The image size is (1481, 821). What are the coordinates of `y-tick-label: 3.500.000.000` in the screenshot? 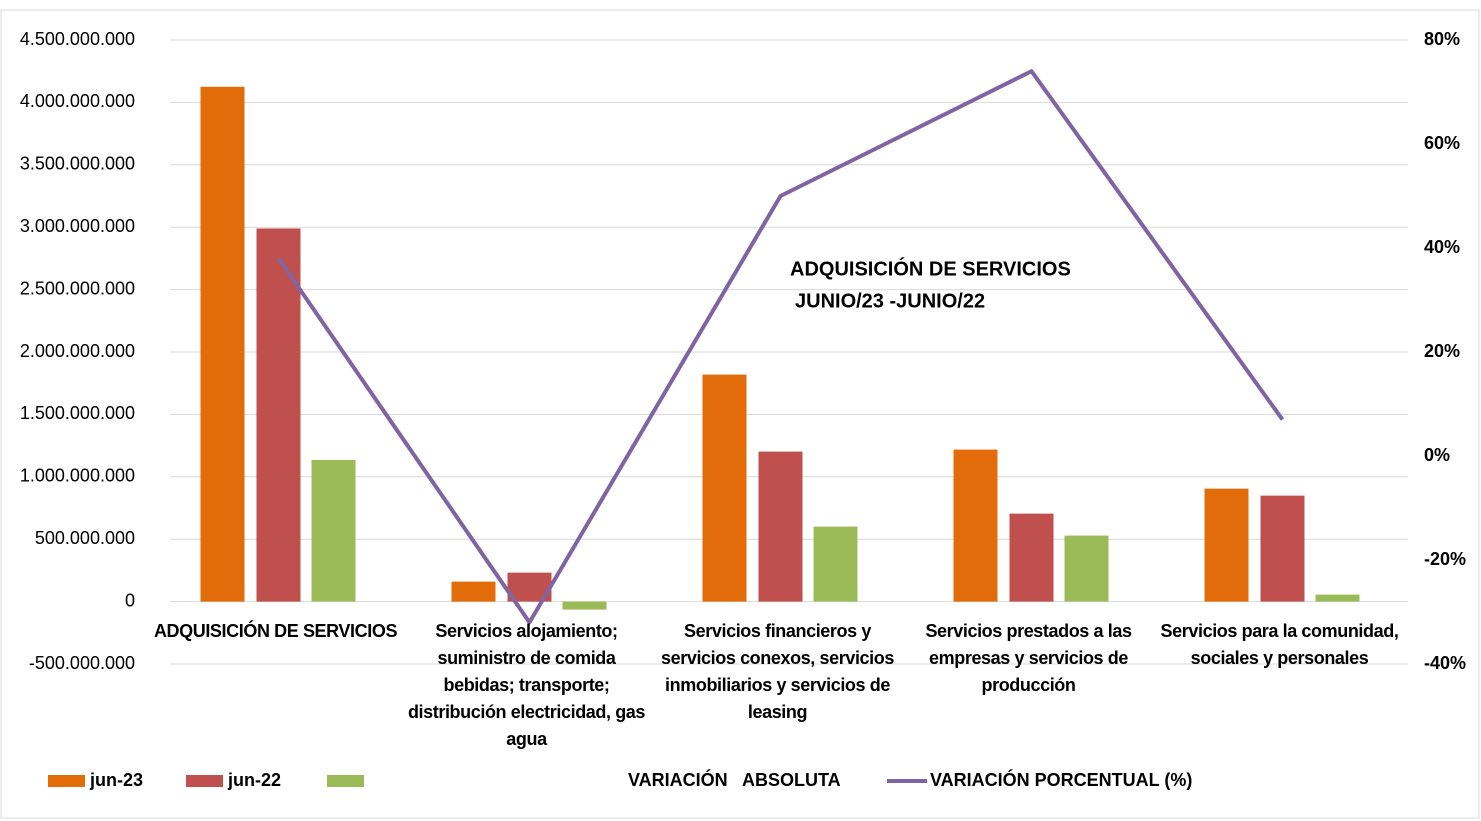 It's located at (77, 164).